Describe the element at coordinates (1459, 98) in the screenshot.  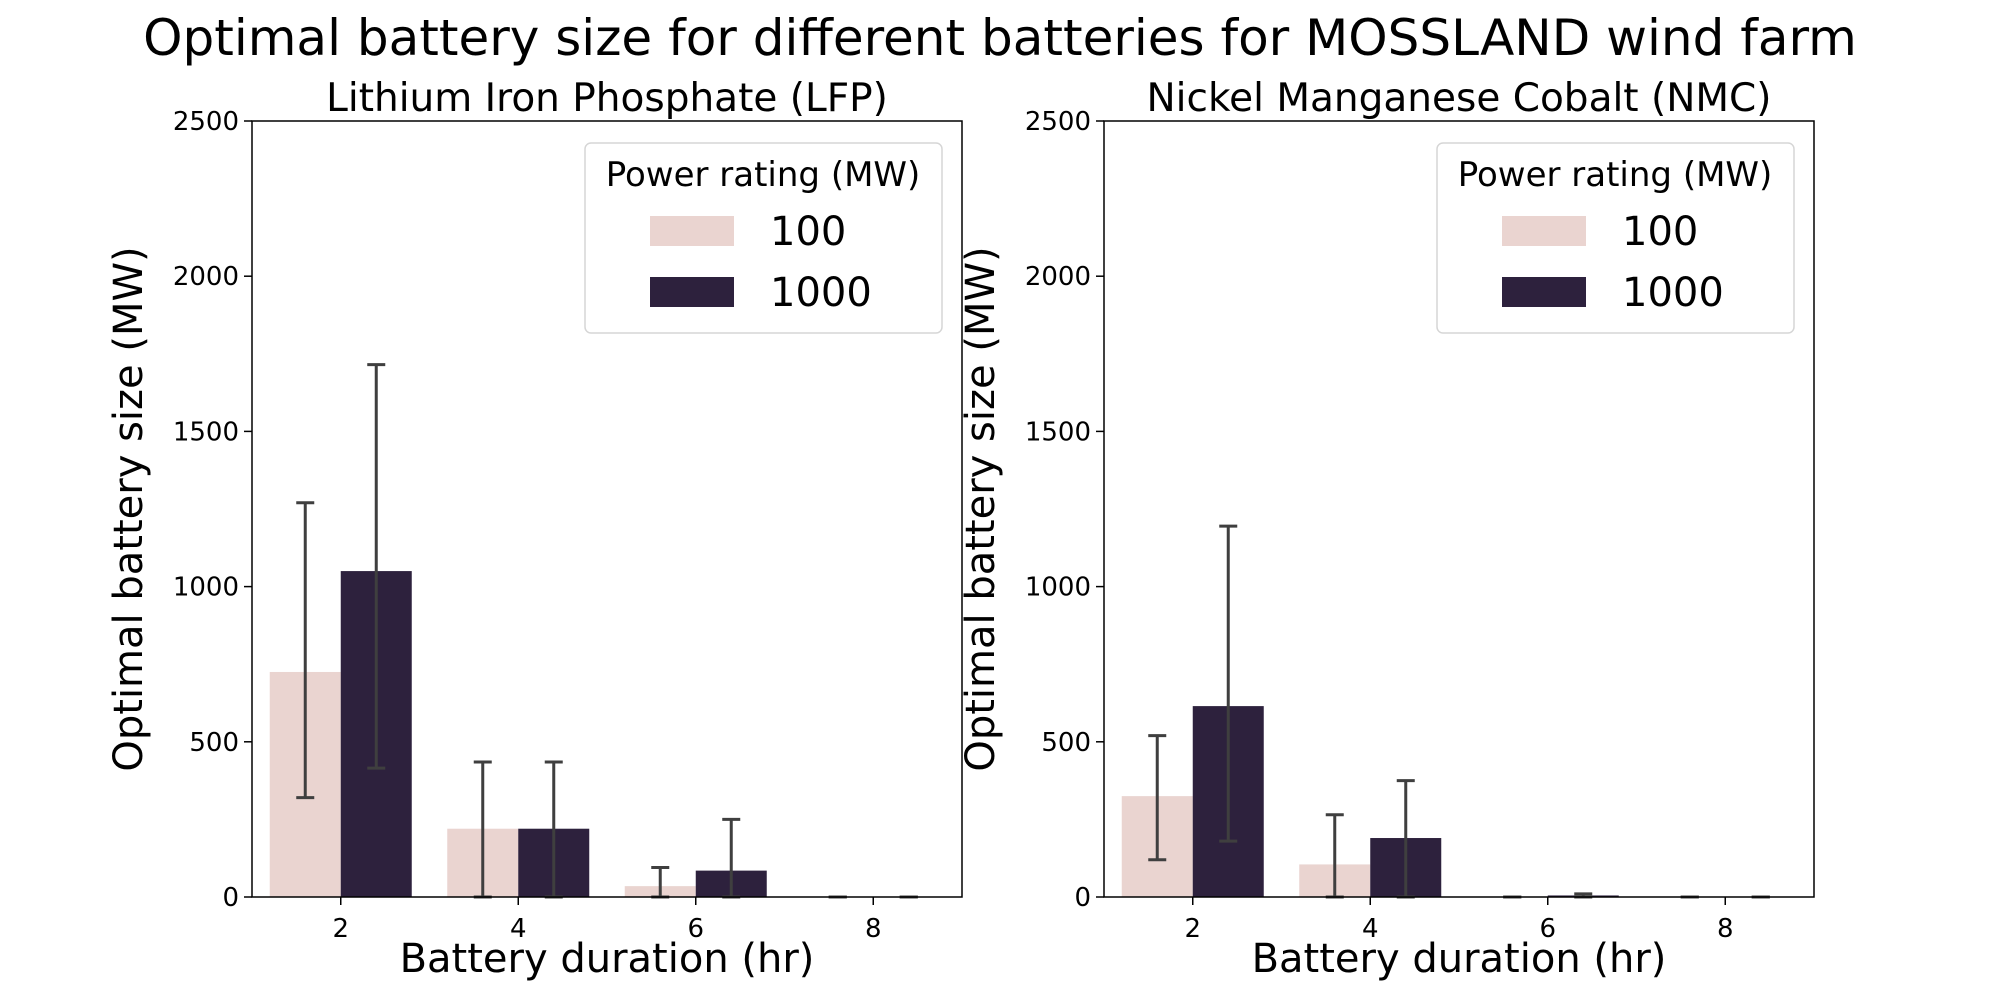
I see `chart-title: Nickel Manganese Cobalt (NMC)` at that location.